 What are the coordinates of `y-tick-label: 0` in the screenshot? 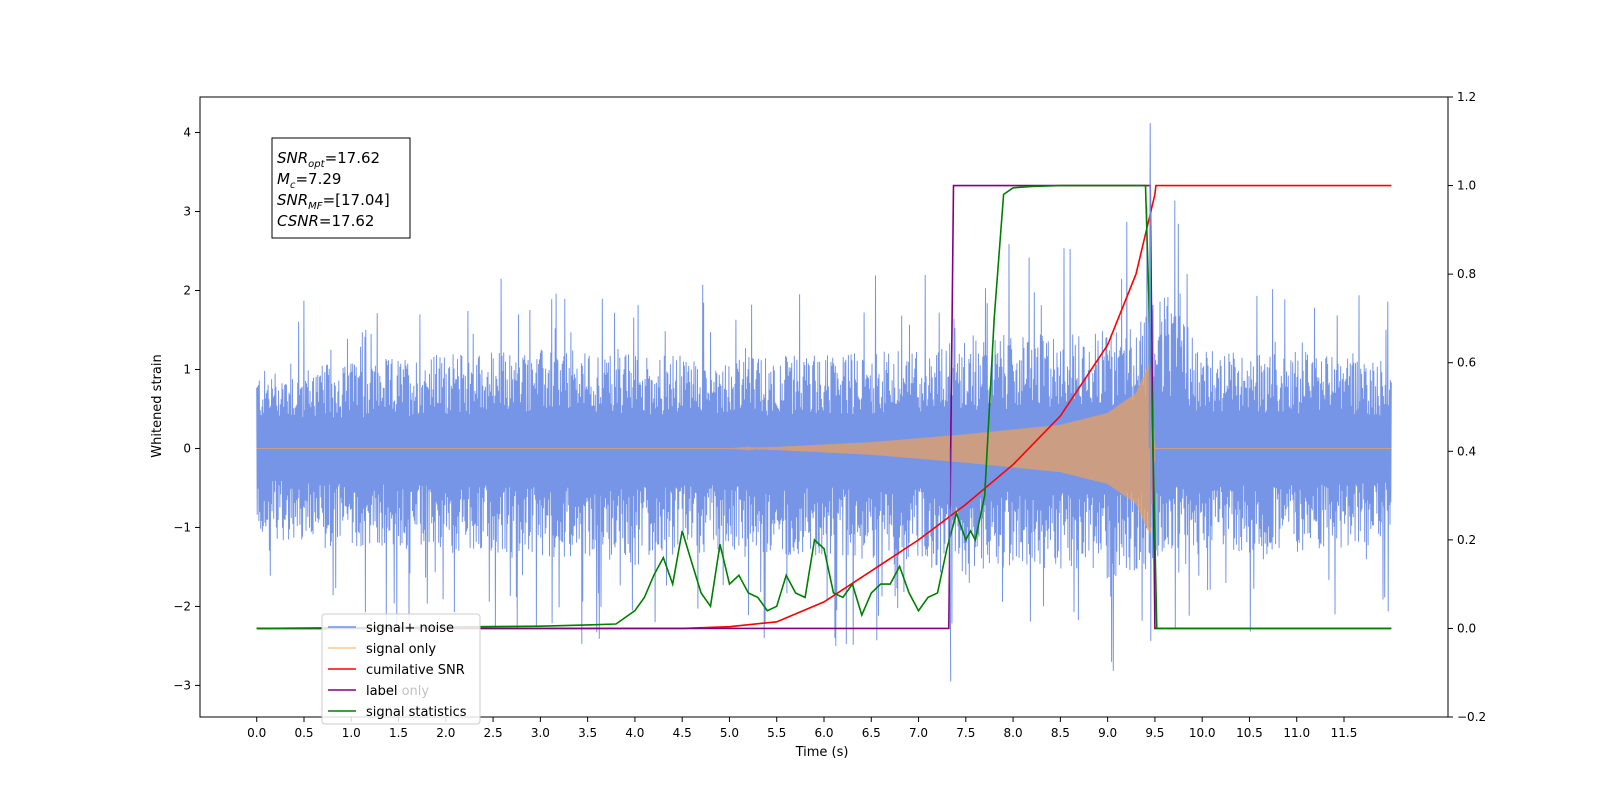 It's located at (187, 448).